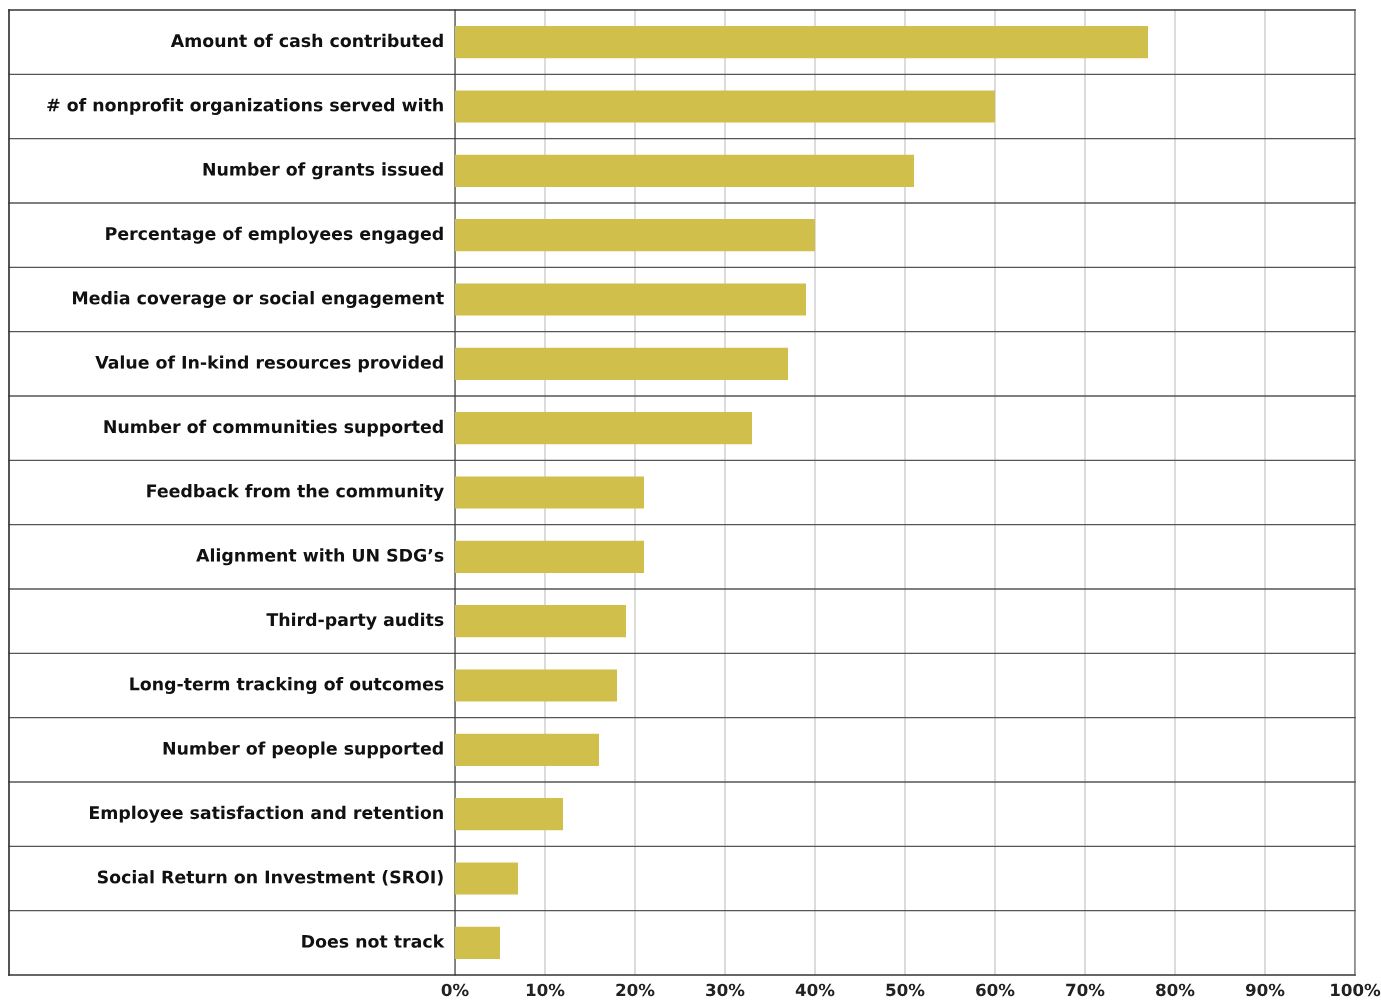 This screenshot has height=1001, width=1381. Describe the element at coordinates (274, 235) in the screenshot. I see `y-tick-label: Percentage of employees engaged` at that location.